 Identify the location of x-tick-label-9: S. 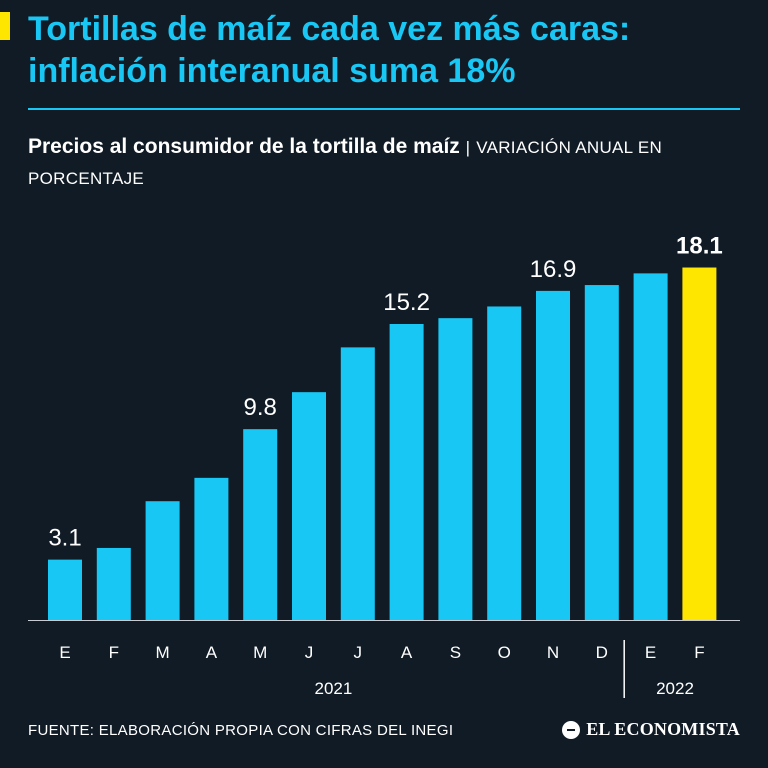
(455, 652).